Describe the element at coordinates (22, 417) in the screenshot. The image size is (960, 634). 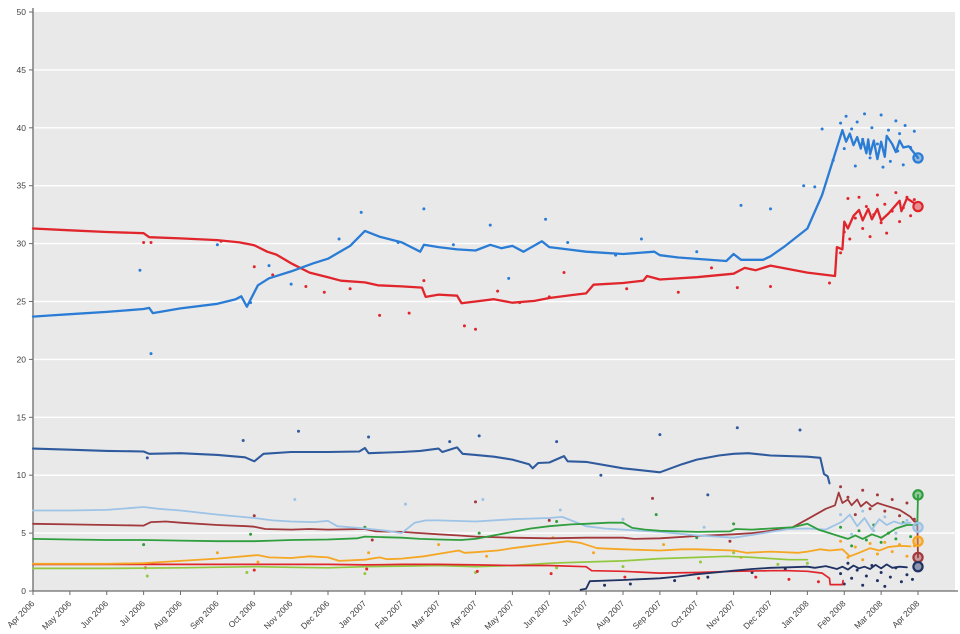
I see `y-tick-label: 15` at that location.